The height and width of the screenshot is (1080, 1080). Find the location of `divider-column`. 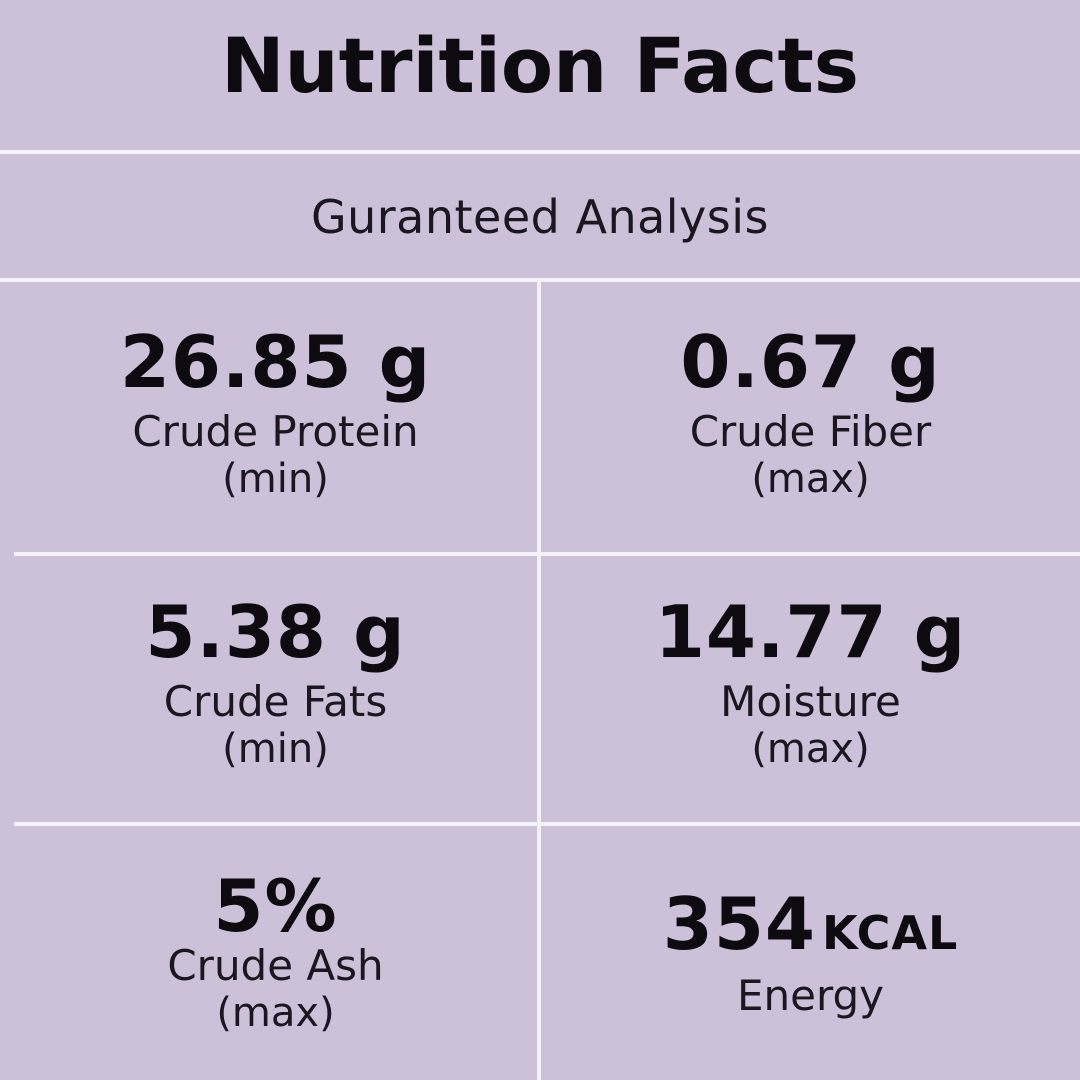

divider-column is located at coordinates (539, 681).